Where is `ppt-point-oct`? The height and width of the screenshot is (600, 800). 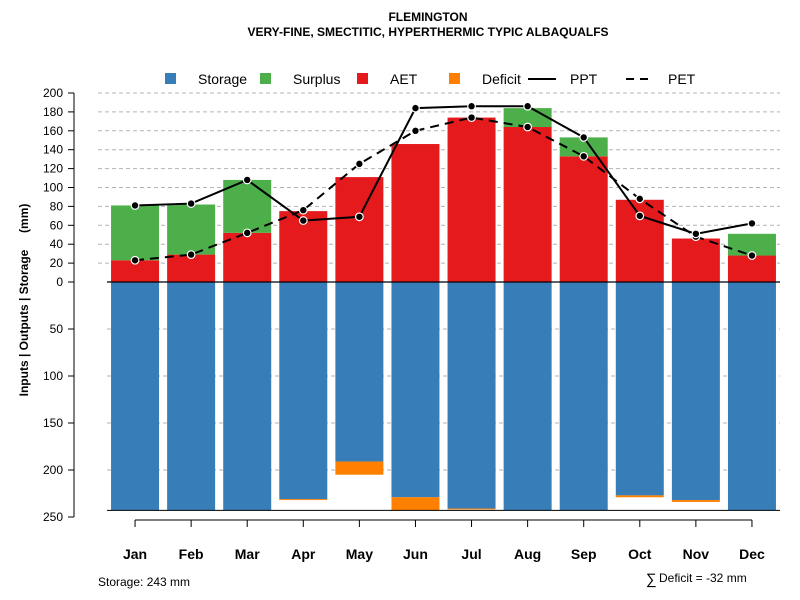
ppt-point-oct is located at coordinates (640, 216).